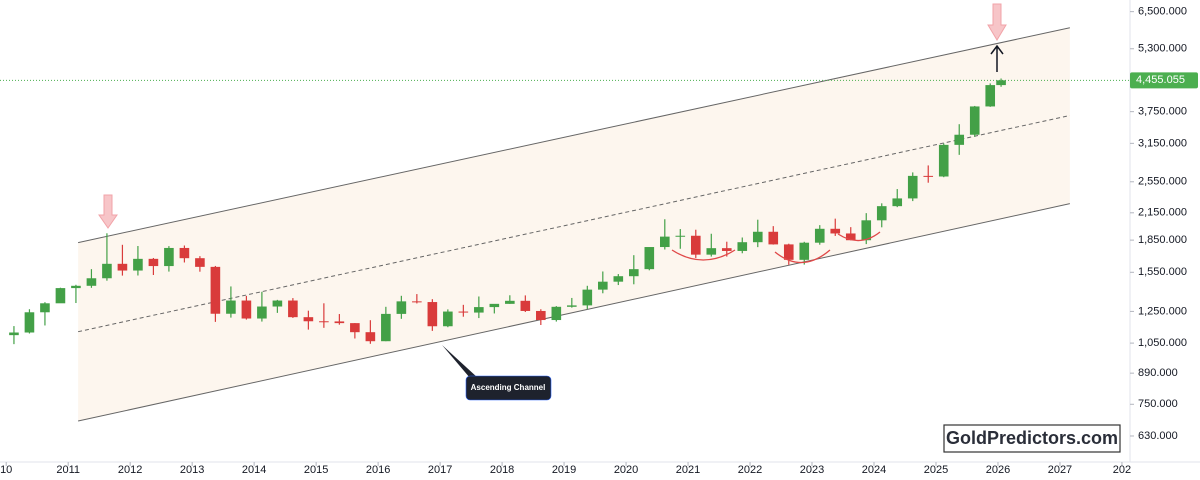 The image size is (1200, 480). I want to click on x-tick-label: 2019, so click(564, 470).